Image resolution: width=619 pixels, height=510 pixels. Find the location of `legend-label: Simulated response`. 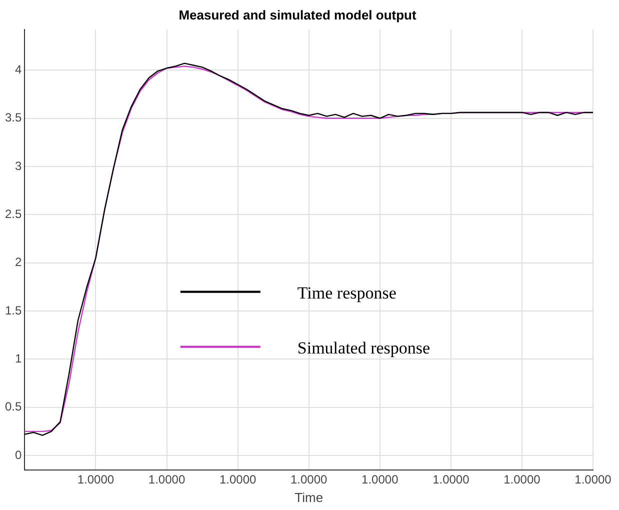

legend-label: Simulated response is located at coordinates (363, 348).